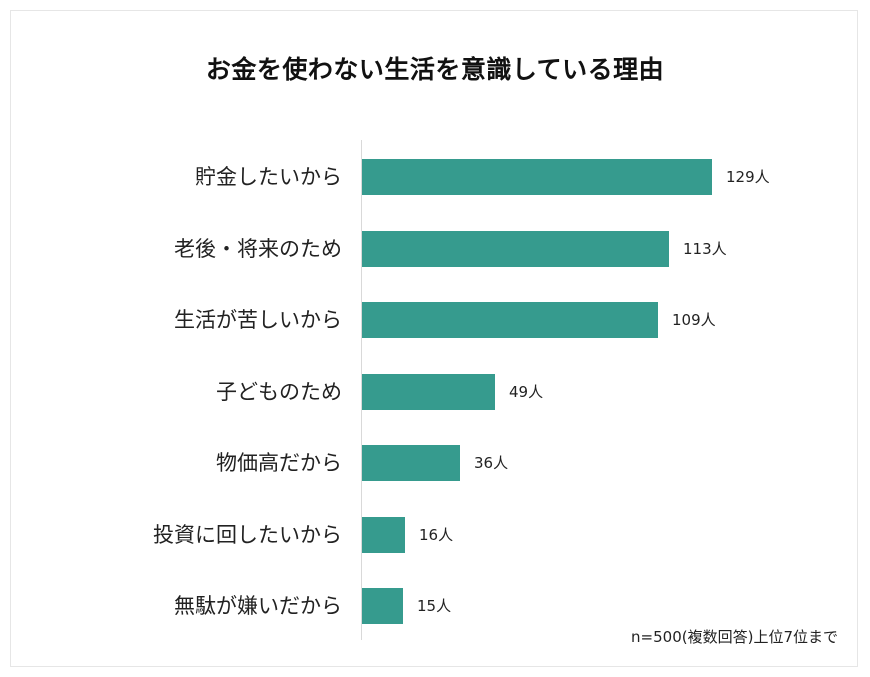  I want to click on bar-row: 投資に回したいから 16人, so click(435, 534).